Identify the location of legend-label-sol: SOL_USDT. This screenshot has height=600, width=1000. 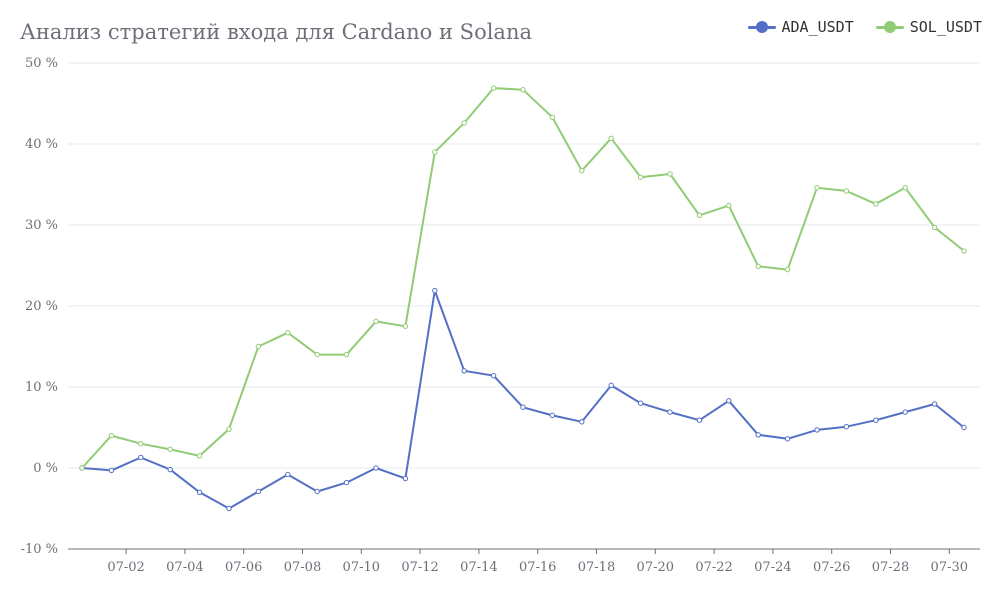
(945, 27).